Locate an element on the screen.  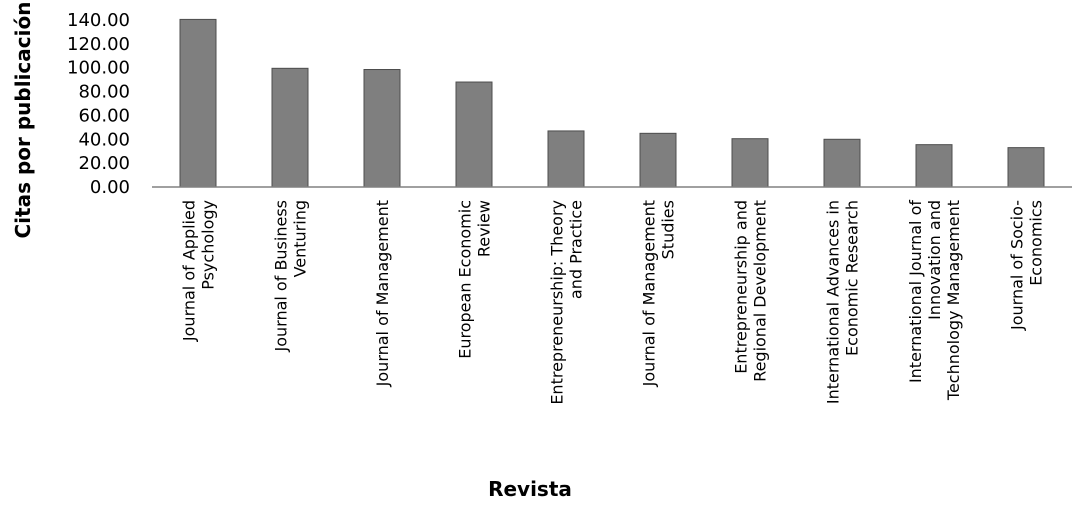
x-category-label: Entrepreneurship: Theory and Practice is located at coordinates (567, 302).